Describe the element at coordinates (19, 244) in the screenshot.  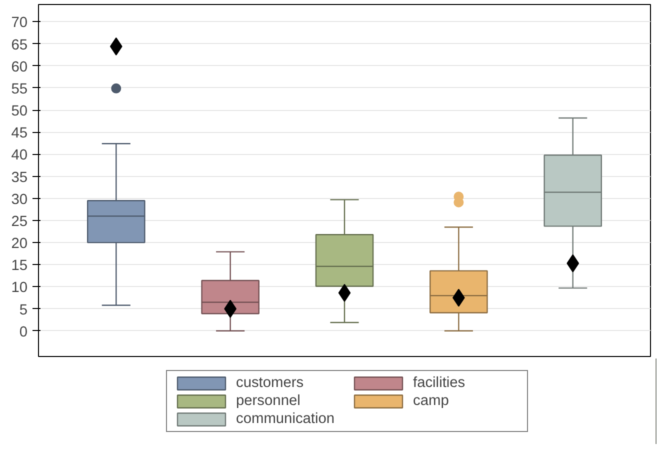
I see `y-tick-label: 20` at that location.